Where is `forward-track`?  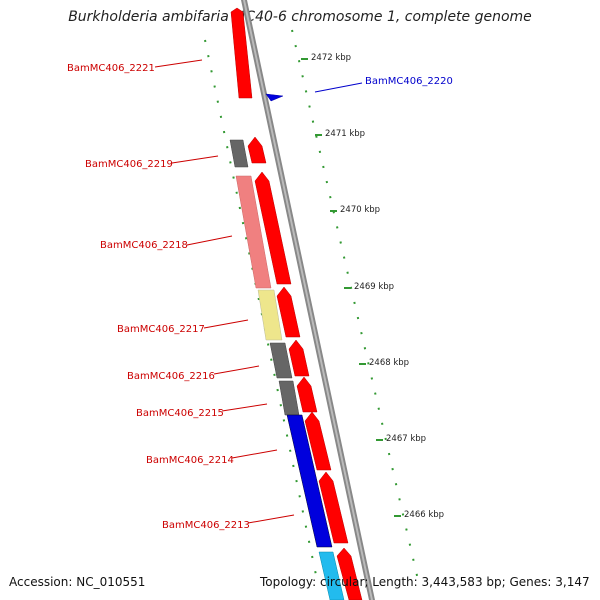
forward-track is located at coordinates (274, 97).